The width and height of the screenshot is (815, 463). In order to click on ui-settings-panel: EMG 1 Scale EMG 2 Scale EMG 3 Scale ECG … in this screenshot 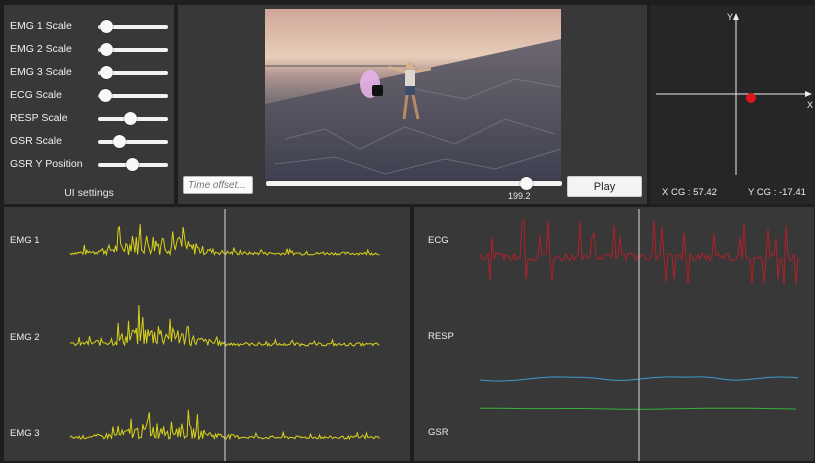, I will do `click(89, 104)`.